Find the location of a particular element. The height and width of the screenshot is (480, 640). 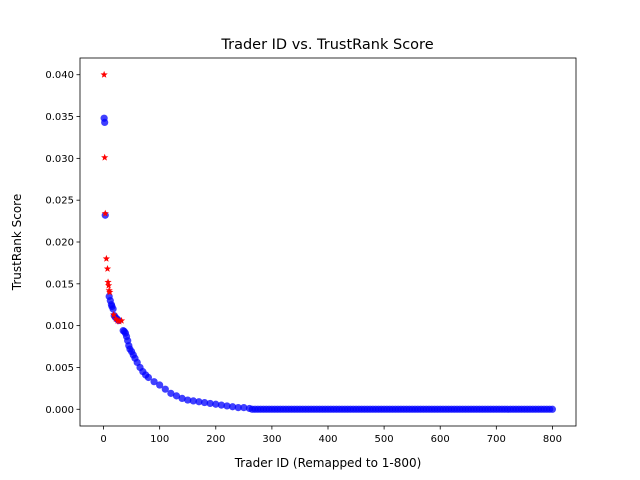

y-tick-label: 0.015 is located at coordinates (59, 284).